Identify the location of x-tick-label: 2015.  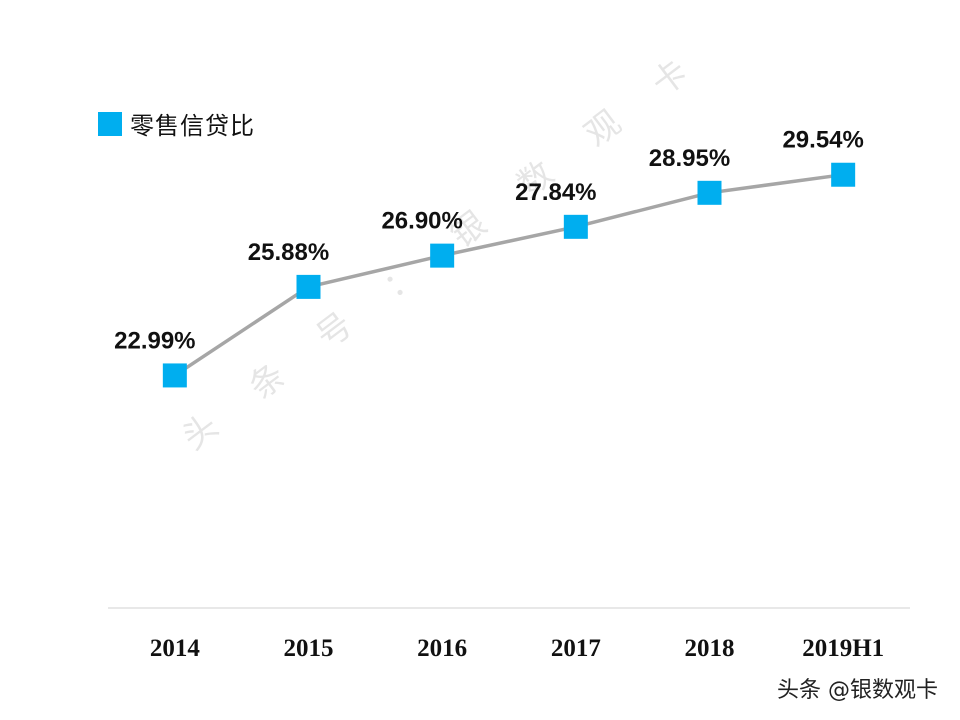
(309, 648).